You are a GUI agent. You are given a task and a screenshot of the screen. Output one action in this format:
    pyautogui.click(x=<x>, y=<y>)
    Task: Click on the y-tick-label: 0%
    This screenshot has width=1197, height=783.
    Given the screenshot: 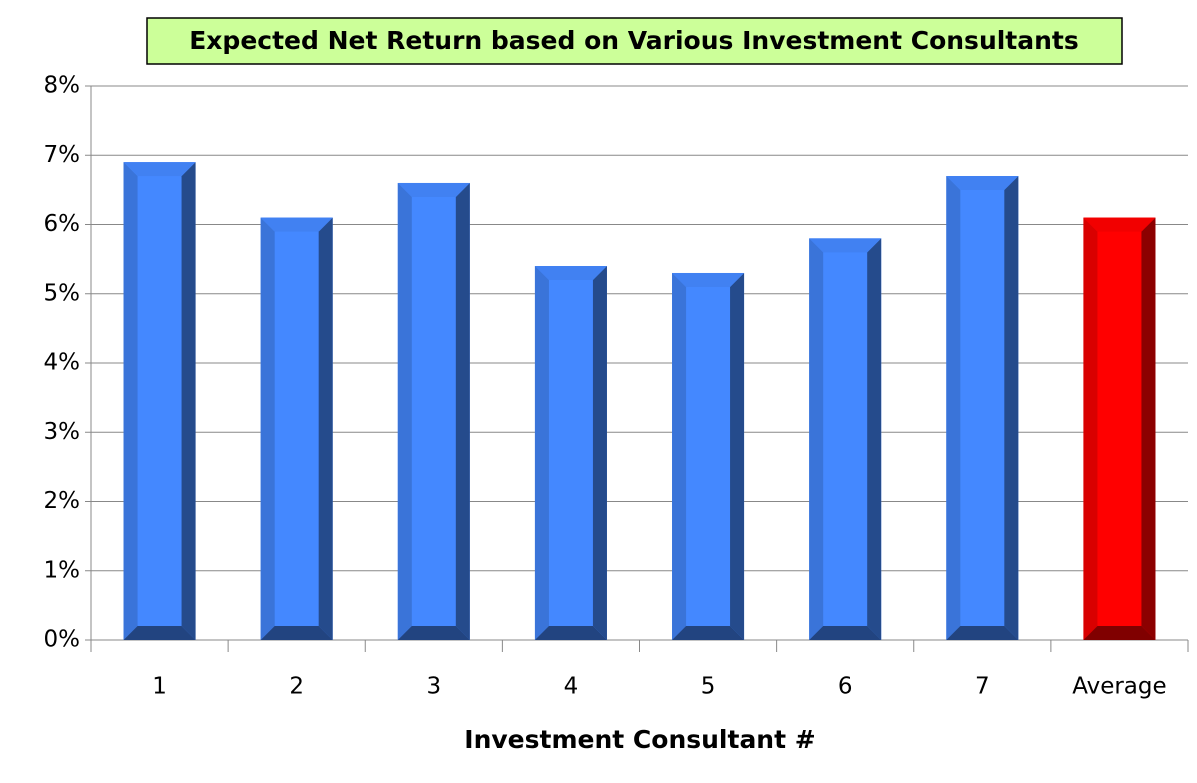 What is the action you would take?
    pyautogui.click(x=62, y=640)
    